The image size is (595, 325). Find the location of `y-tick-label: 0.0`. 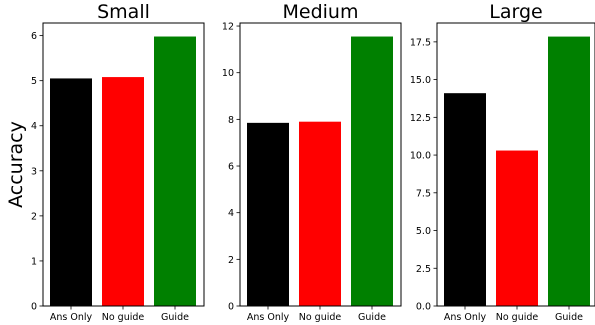

y-tick-label: 0.0 is located at coordinates (423, 307).